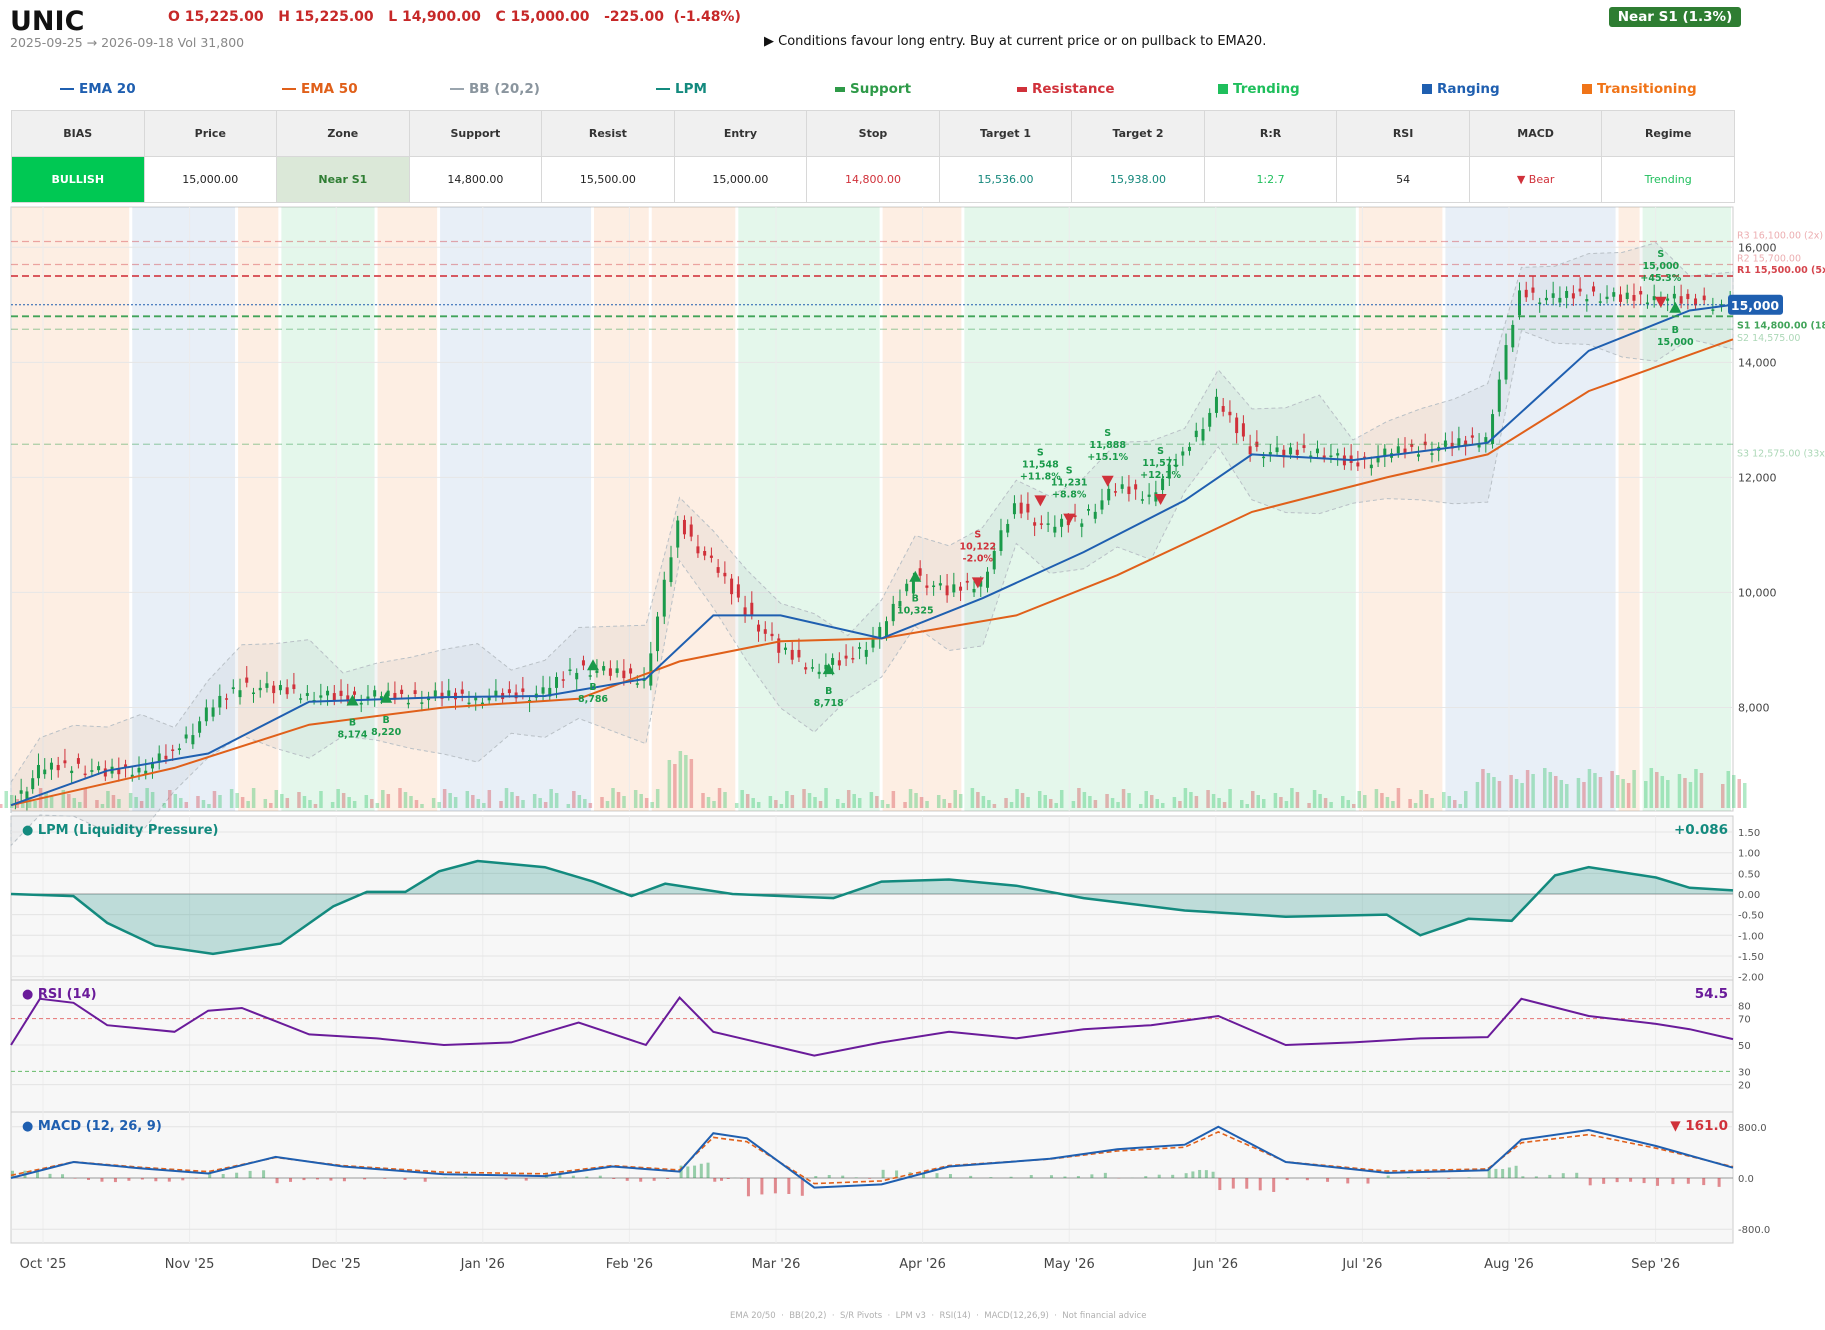  What do you see at coordinates (1138, 179) in the screenshot?
I see `summary-value-target-2: 15,938.00` at bounding box center [1138, 179].